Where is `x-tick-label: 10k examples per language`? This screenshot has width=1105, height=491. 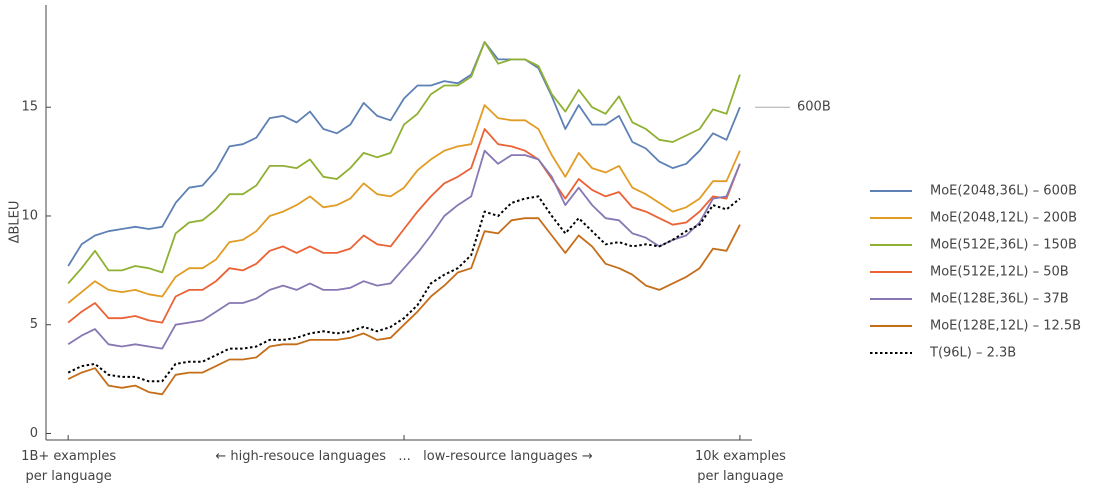 x-tick-label: 10k examples per language is located at coordinates (740, 466).